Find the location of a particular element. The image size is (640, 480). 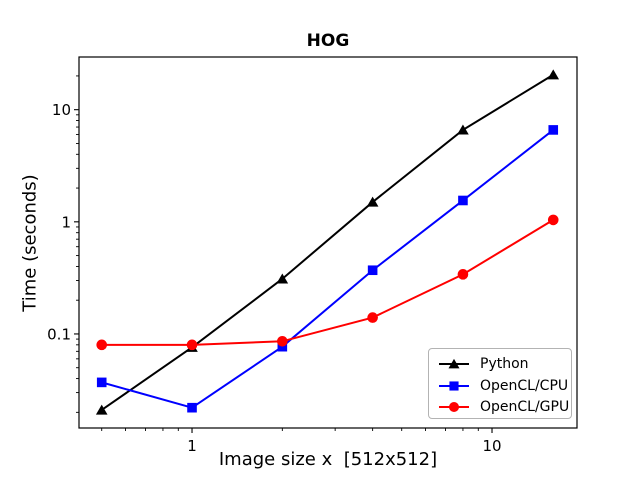

y-axis-ticks: 0.1 1 10 is located at coordinates (63, 244).